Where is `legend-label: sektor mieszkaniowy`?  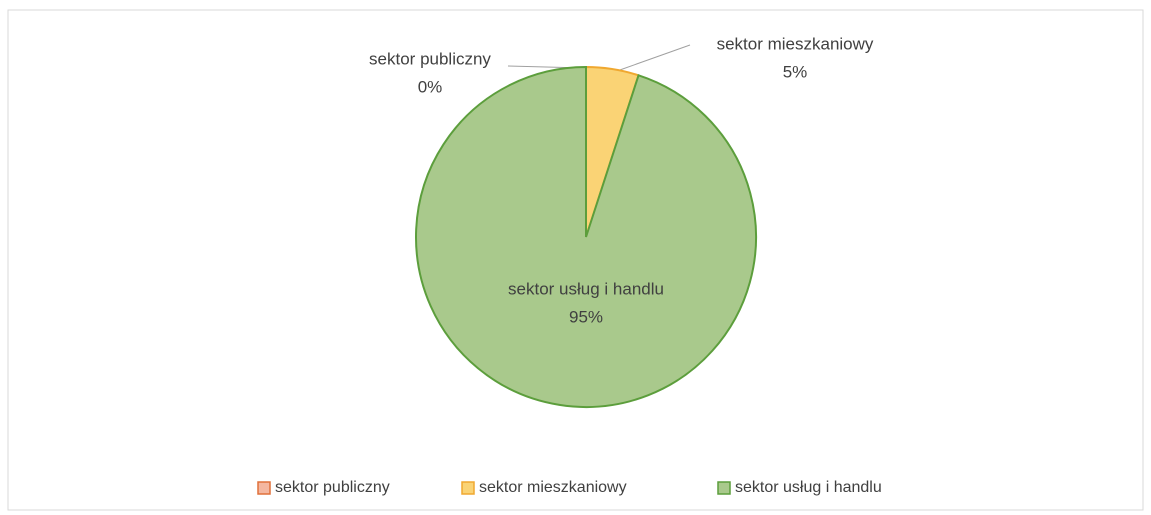 legend-label: sektor mieszkaniowy is located at coordinates (553, 487).